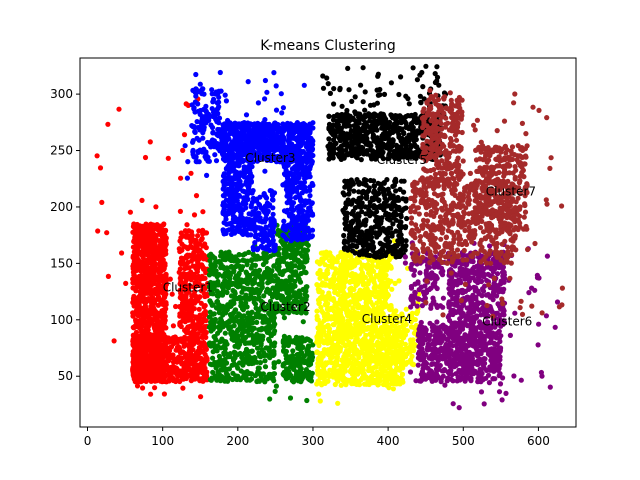  What do you see at coordinates (328, 46) in the screenshot?
I see `chart-title: K-means Clustering` at bounding box center [328, 46].